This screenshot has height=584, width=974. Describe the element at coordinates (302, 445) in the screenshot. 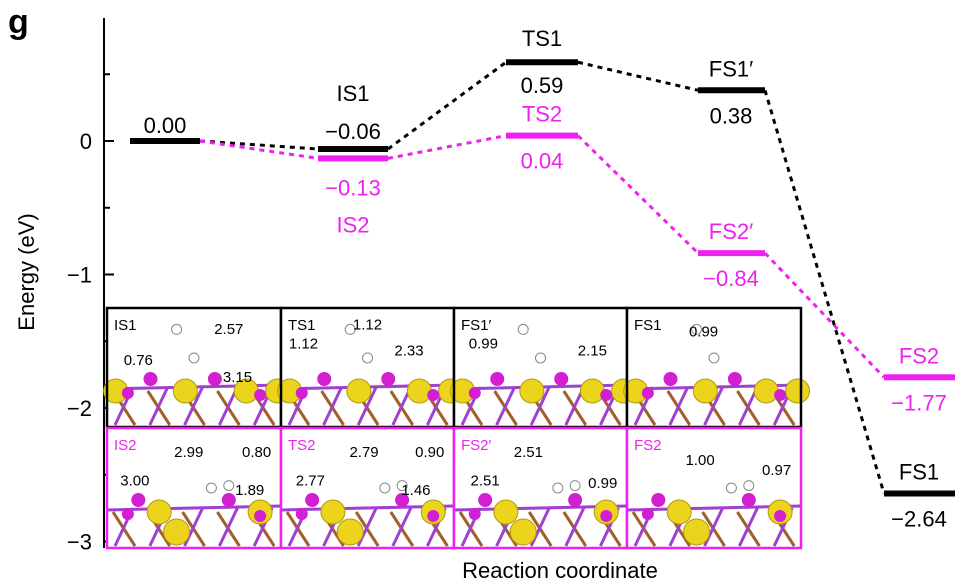

I see `inset-label: TS2` at that location.